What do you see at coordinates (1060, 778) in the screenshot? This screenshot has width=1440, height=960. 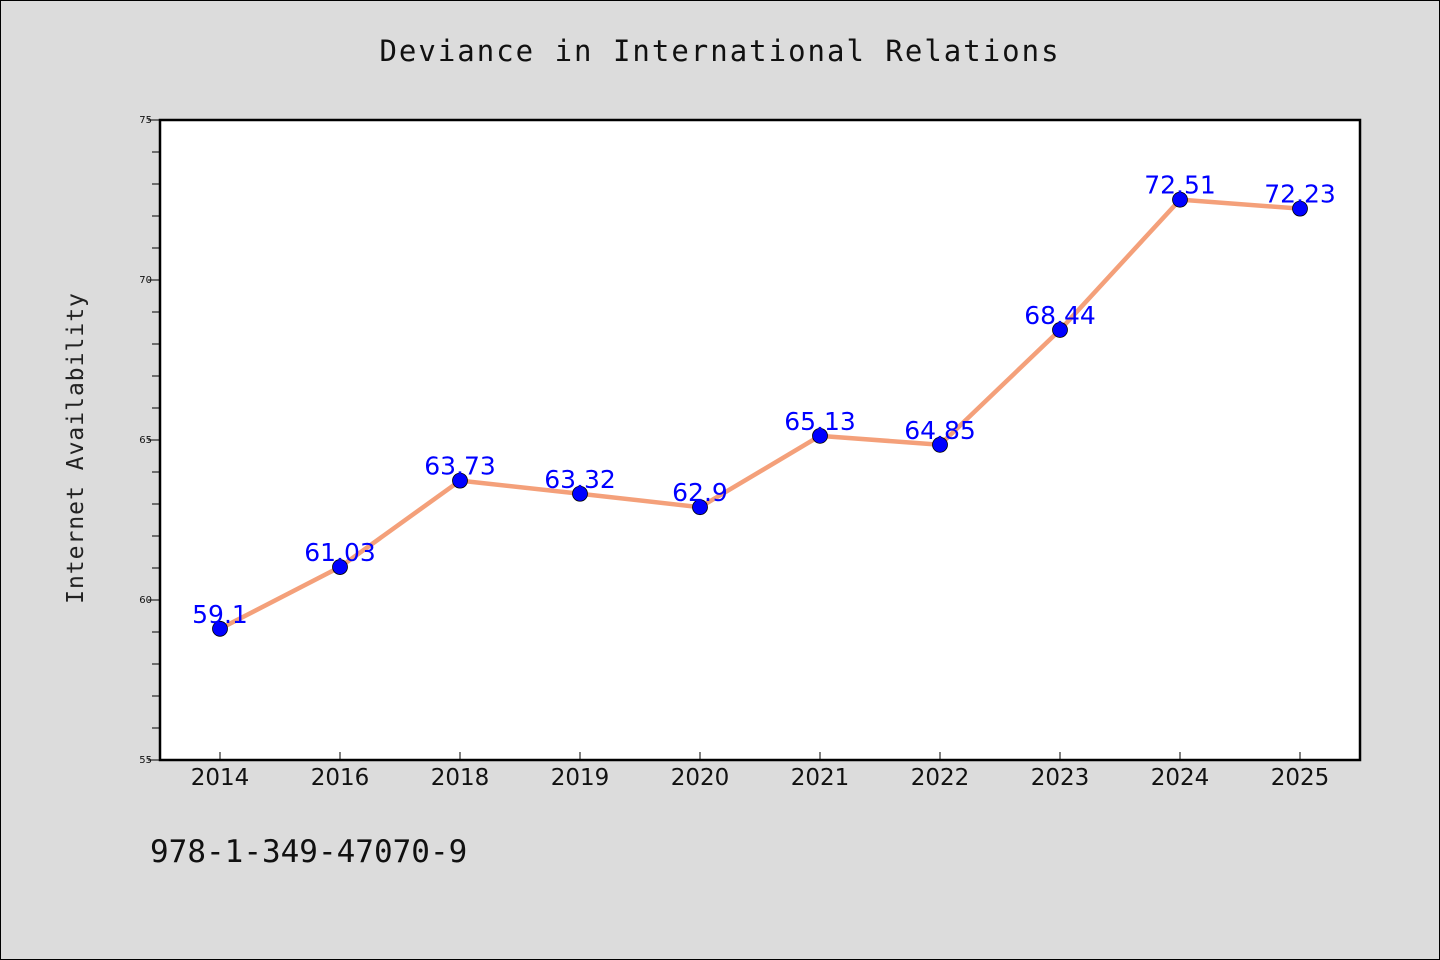 I see `x-tick-label: 2023` at bounding box center [1060, 778].